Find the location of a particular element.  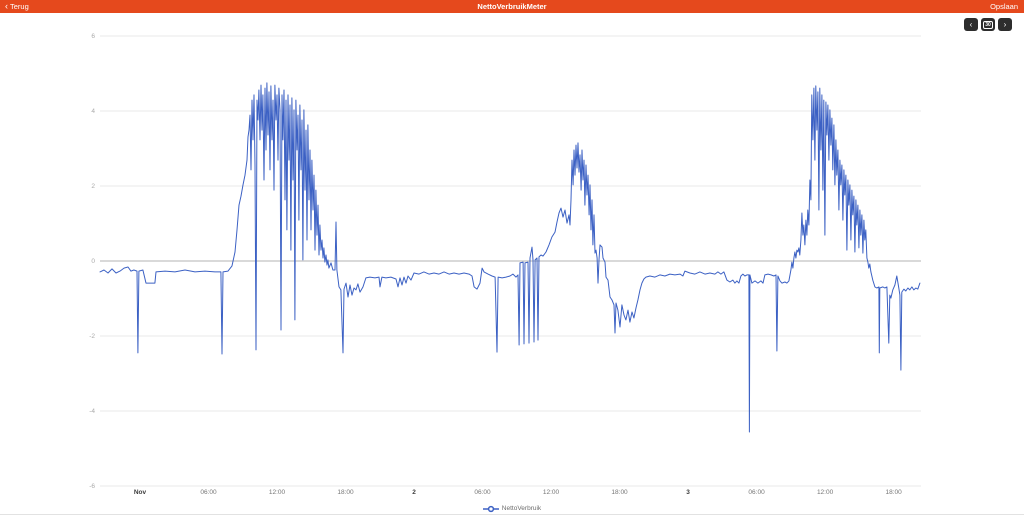

y-axis-tick-label: -4 is located at coordinates (92, 411).